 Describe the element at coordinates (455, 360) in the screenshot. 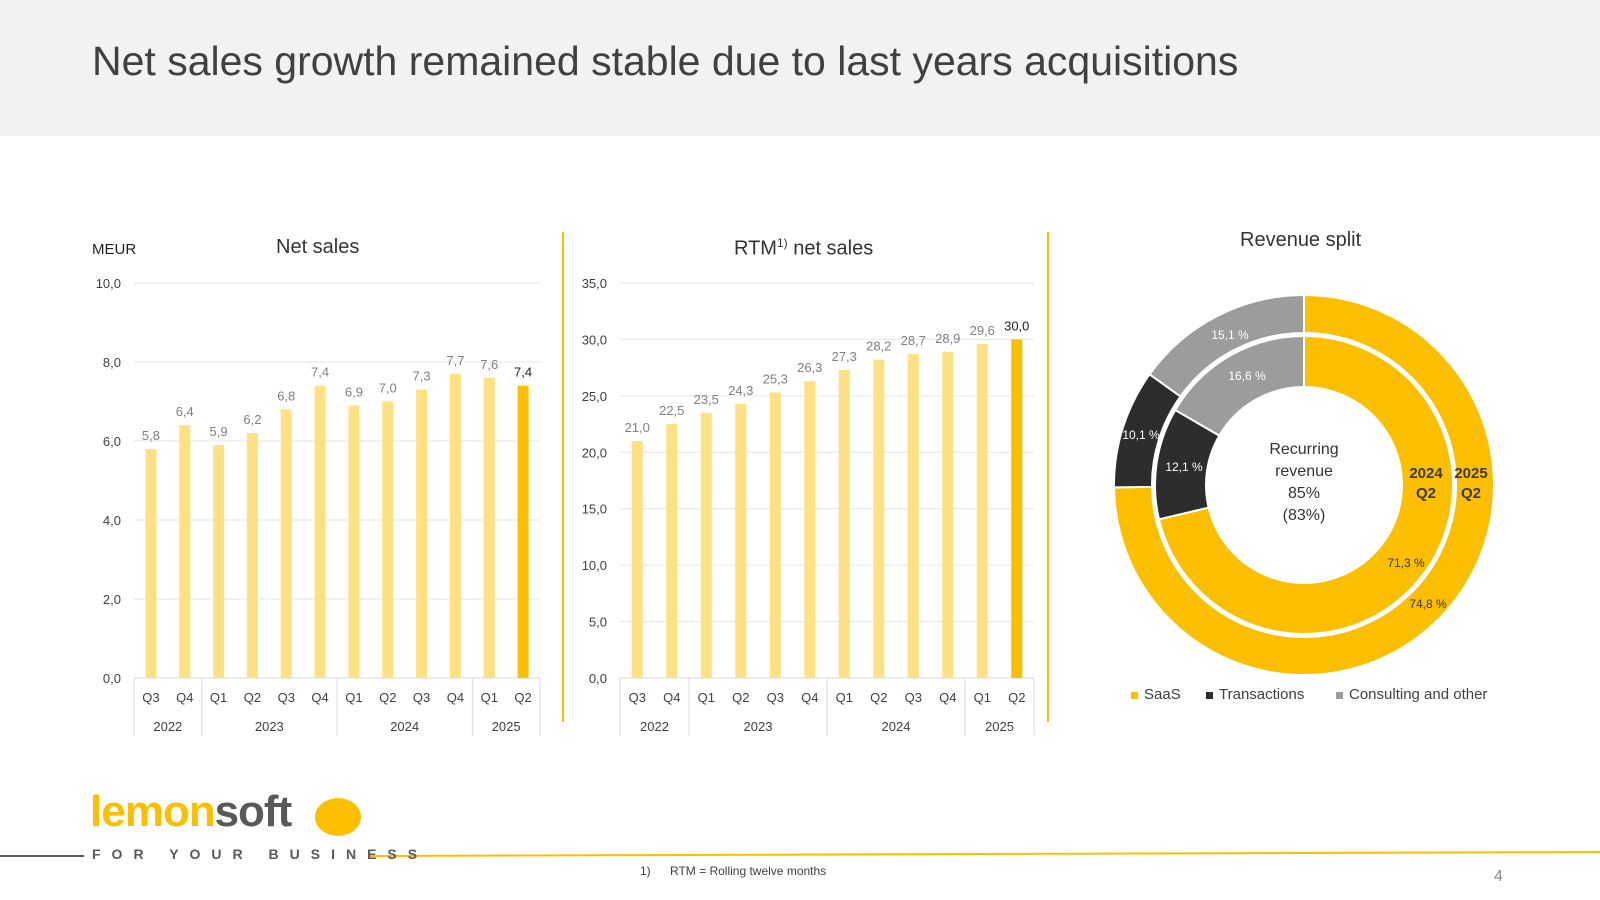

I see `net-sales-data-label: 7,7` at that location.